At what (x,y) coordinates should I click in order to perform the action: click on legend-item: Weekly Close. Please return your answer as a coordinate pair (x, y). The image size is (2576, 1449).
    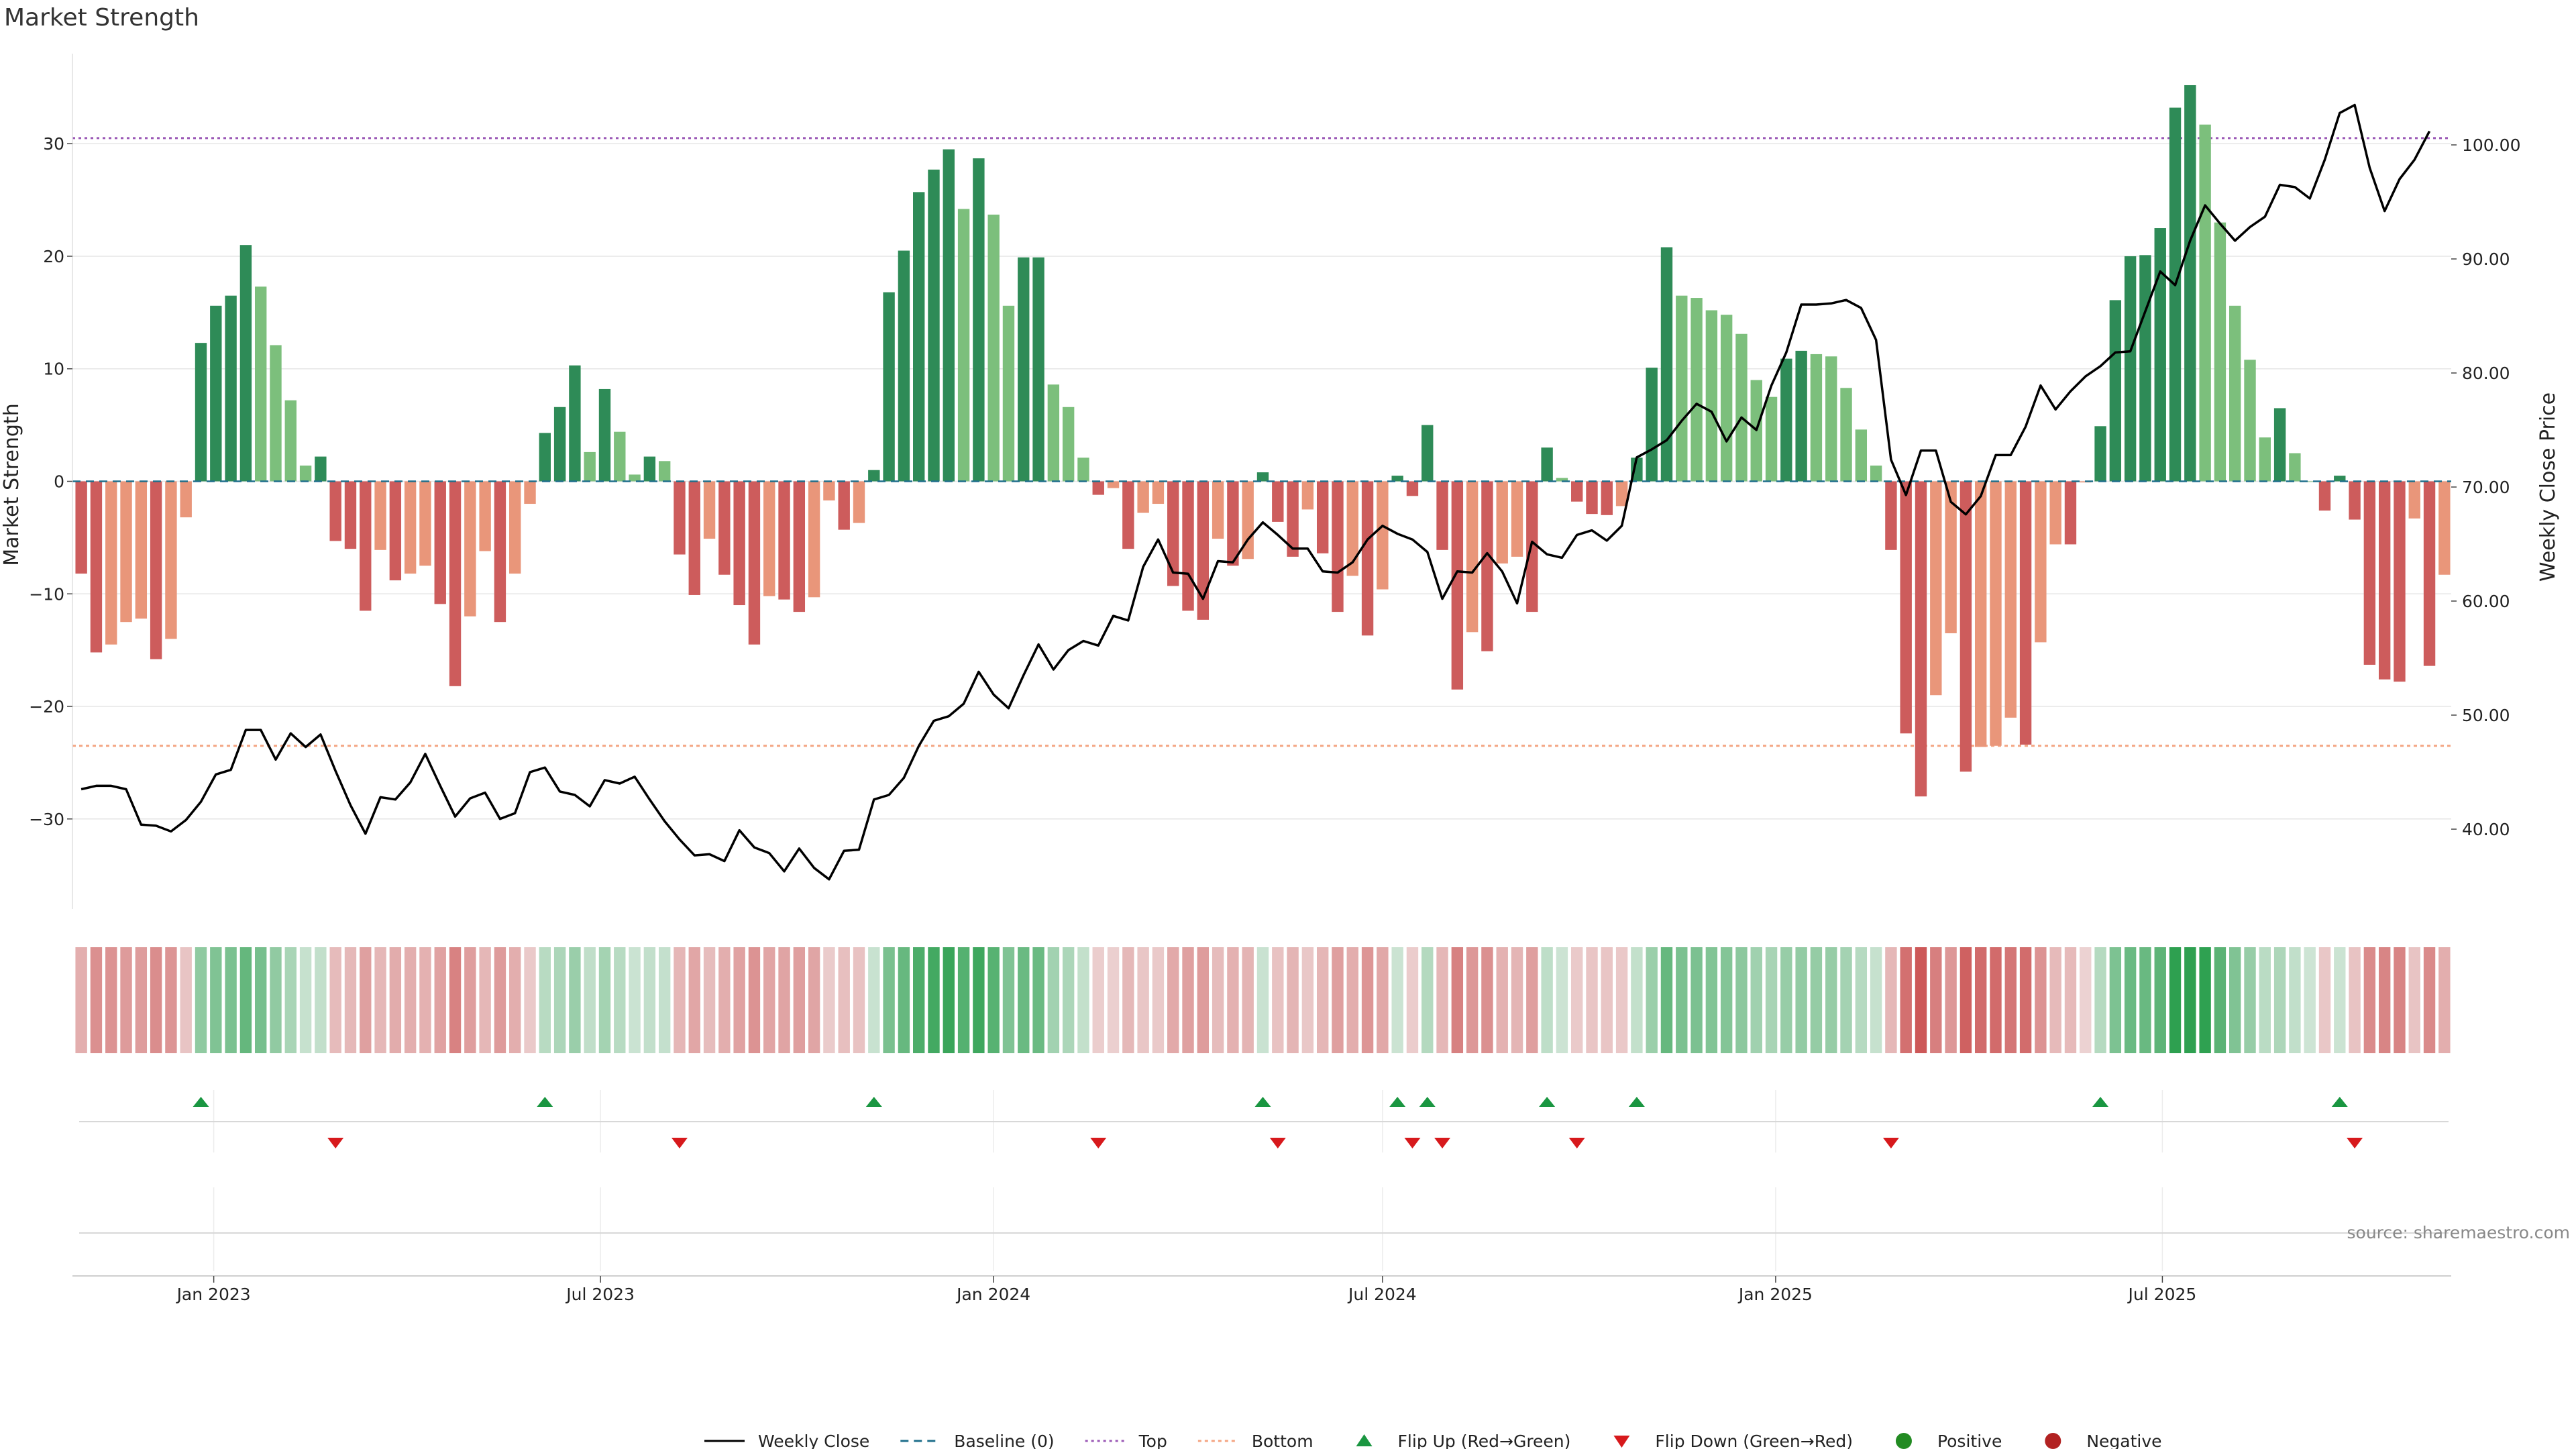
    Looking at the image, I should click on (786, 1440).